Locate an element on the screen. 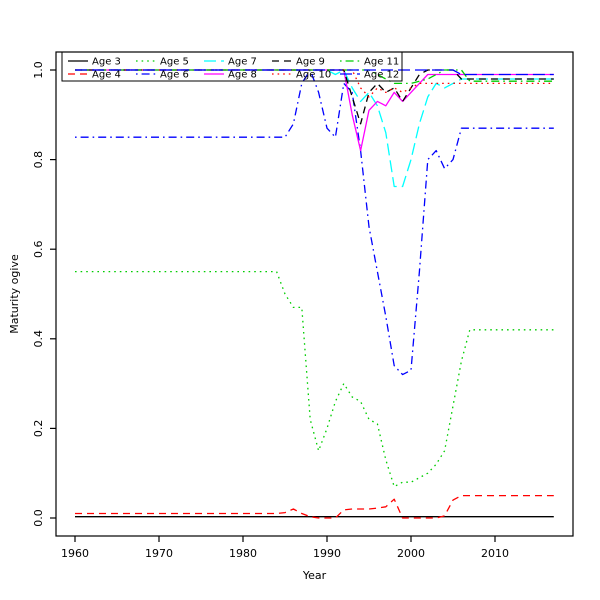  legend-label-age-10: Age 10 is located at coordinates (313, 75).